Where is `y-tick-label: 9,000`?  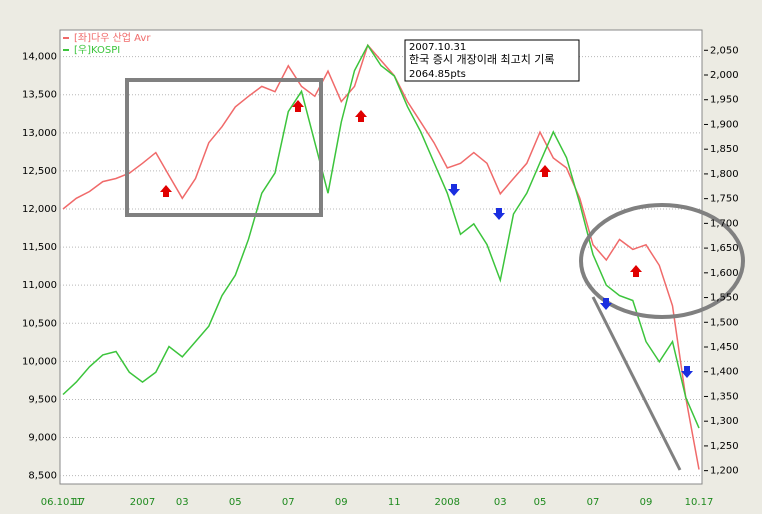 y-tick-label: 9,000 is located at coordinates (42, 438).